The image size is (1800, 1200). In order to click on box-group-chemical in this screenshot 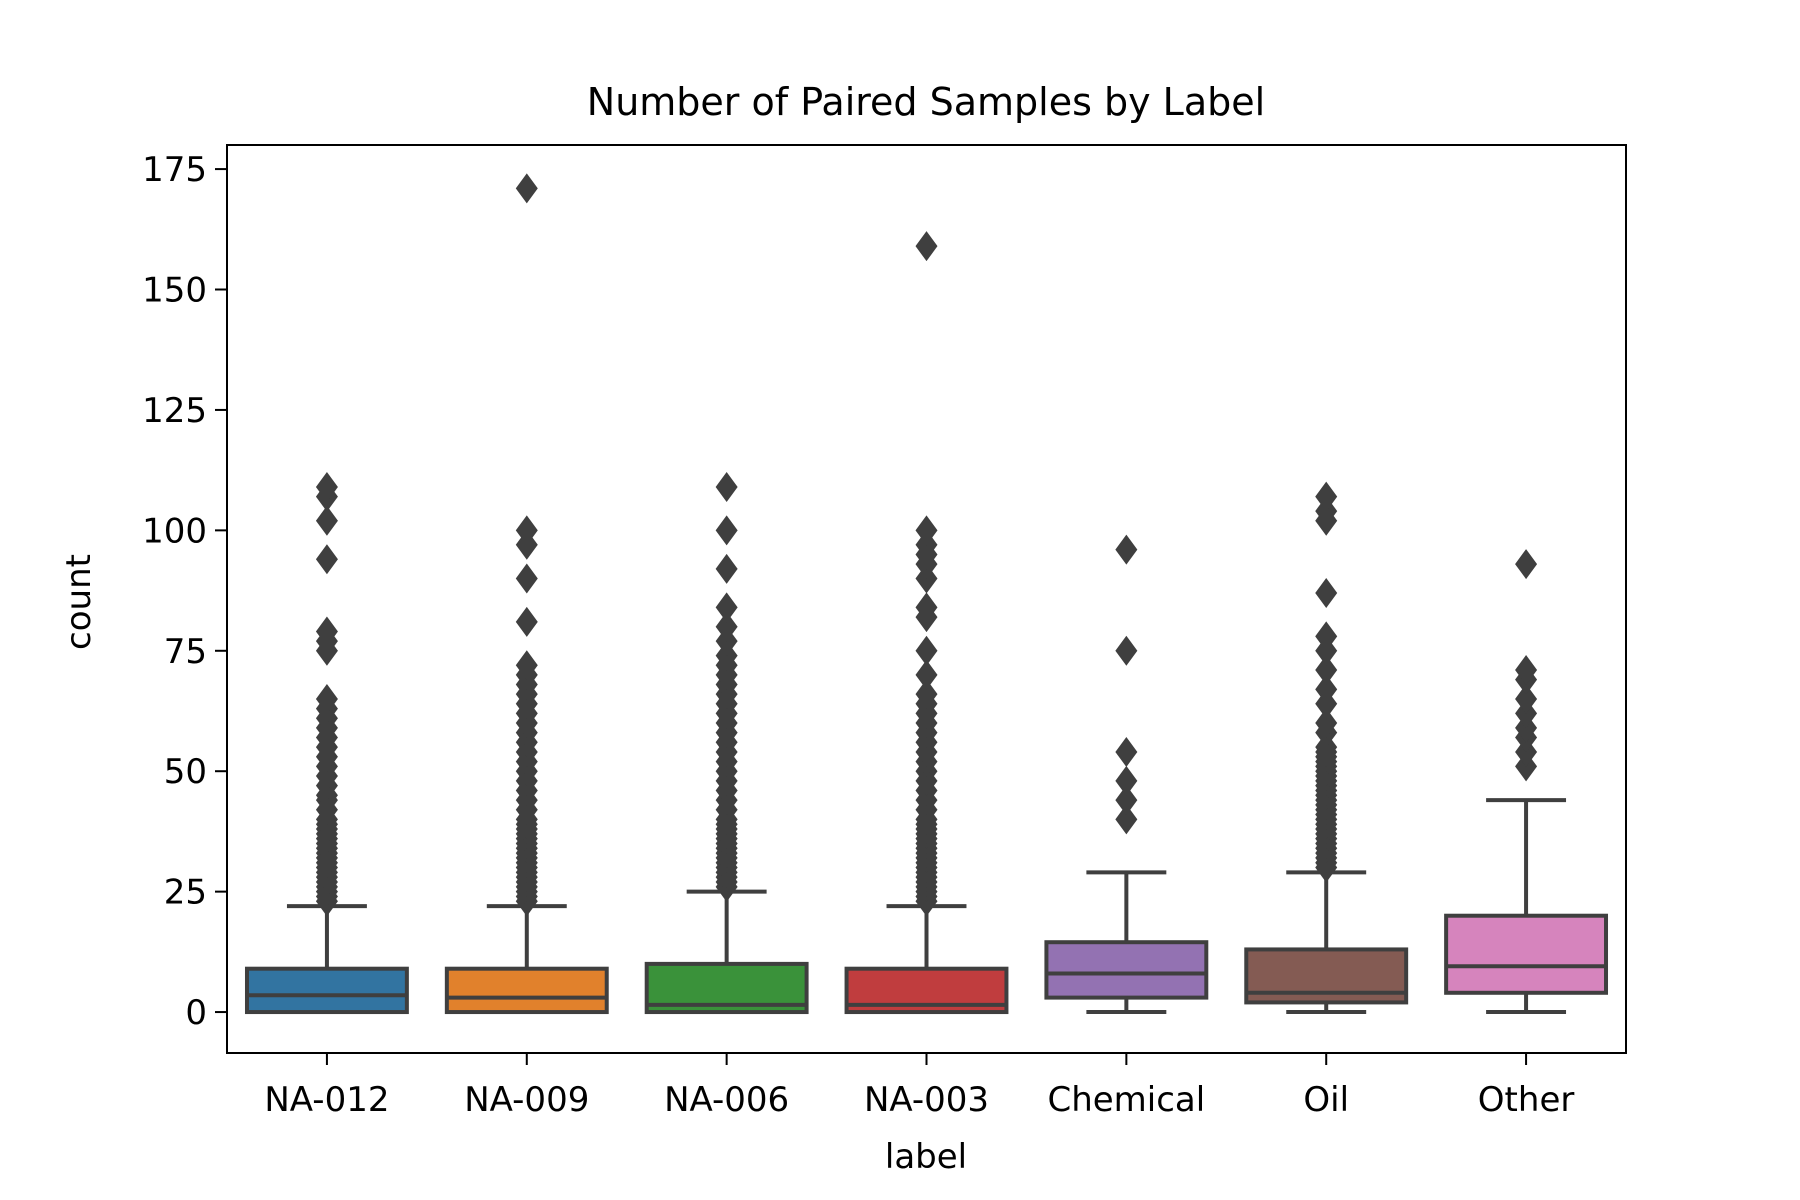, I will do `click(1126, 774)`.